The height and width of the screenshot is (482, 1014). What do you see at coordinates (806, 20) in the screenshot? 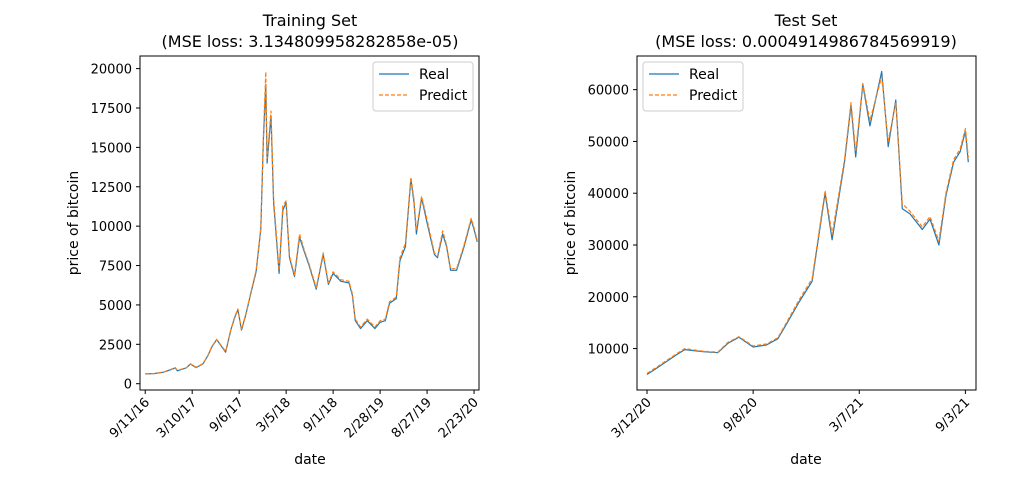
I see `chart-title: Test Set` at bounding box center [806, 20].